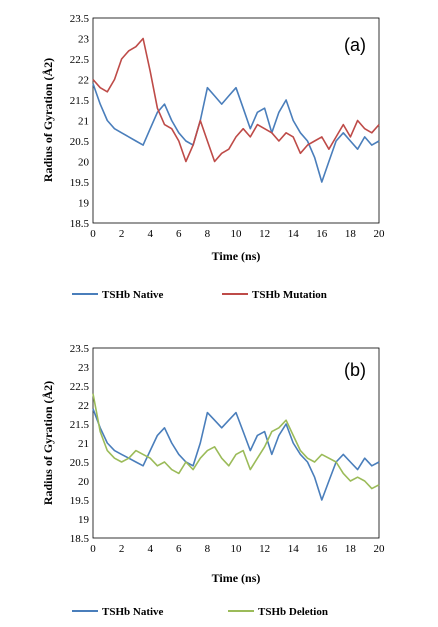  What do you see at coordinates (93, 549) in the screenshot?
I see `x-tick-label-b-0: 0` at bounding box center [93, 549].